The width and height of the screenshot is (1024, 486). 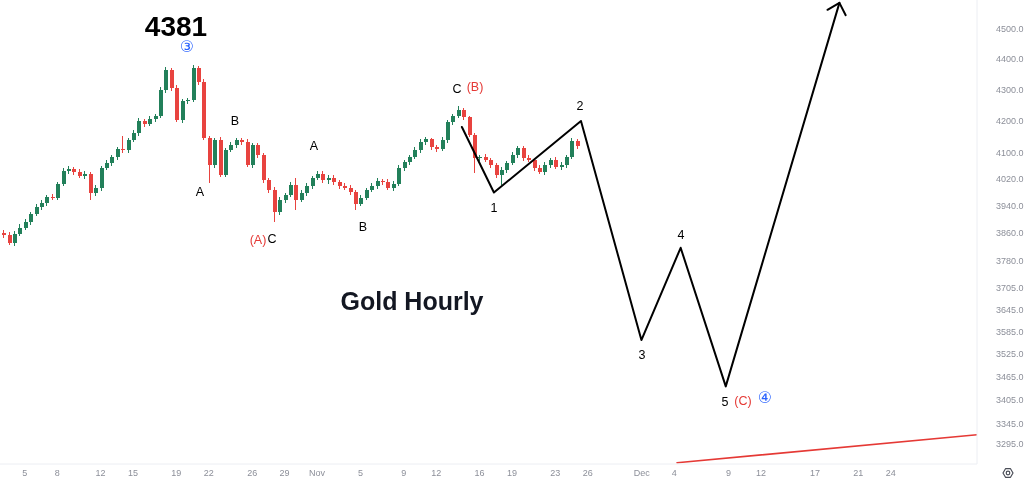 I want to click on y-tick-label: 3860.0, so click(x=1010, y=233).